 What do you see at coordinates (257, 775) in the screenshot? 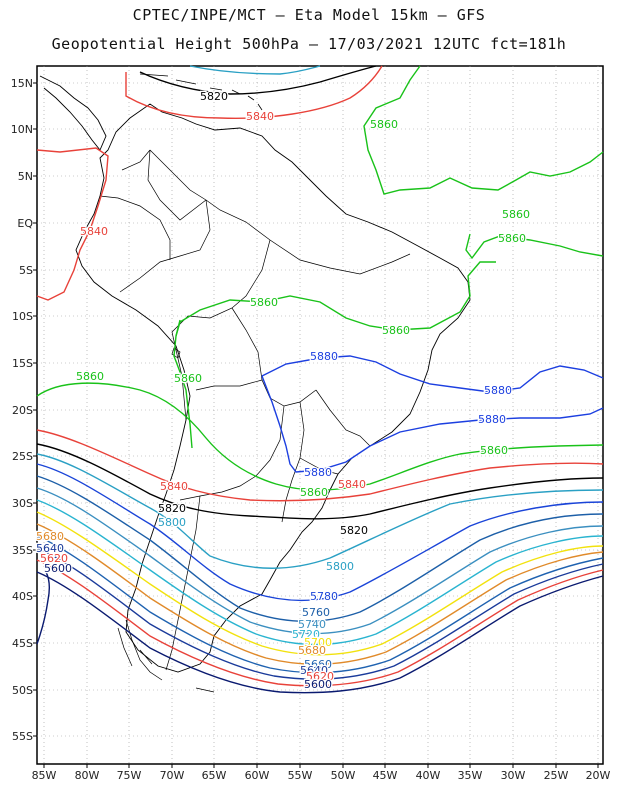
I see `lon-tick-label: 60W` at bounding box center [257, 775].